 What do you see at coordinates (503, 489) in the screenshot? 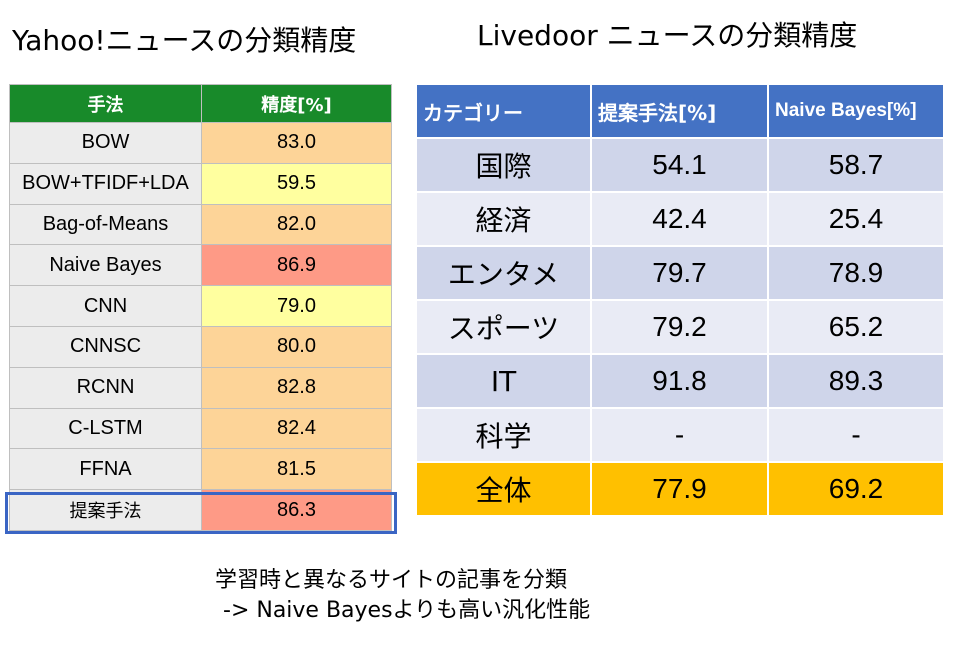
I see `livedoor-total-category: 全体` at bounding box center [503, 489].